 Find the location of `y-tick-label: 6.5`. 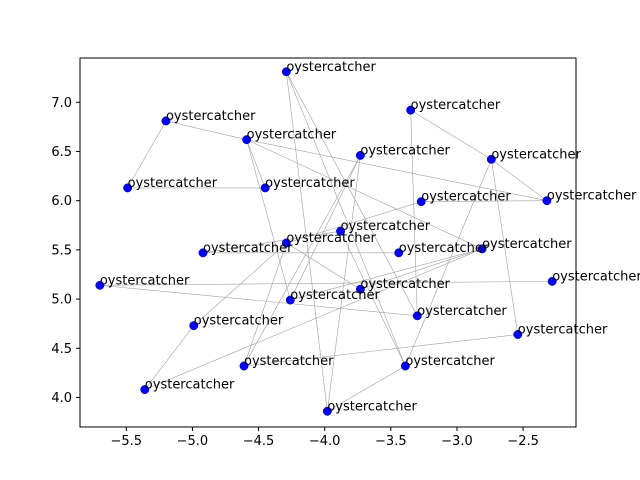

y-tick-label: 6.5 is located at coordinates (61, 152).